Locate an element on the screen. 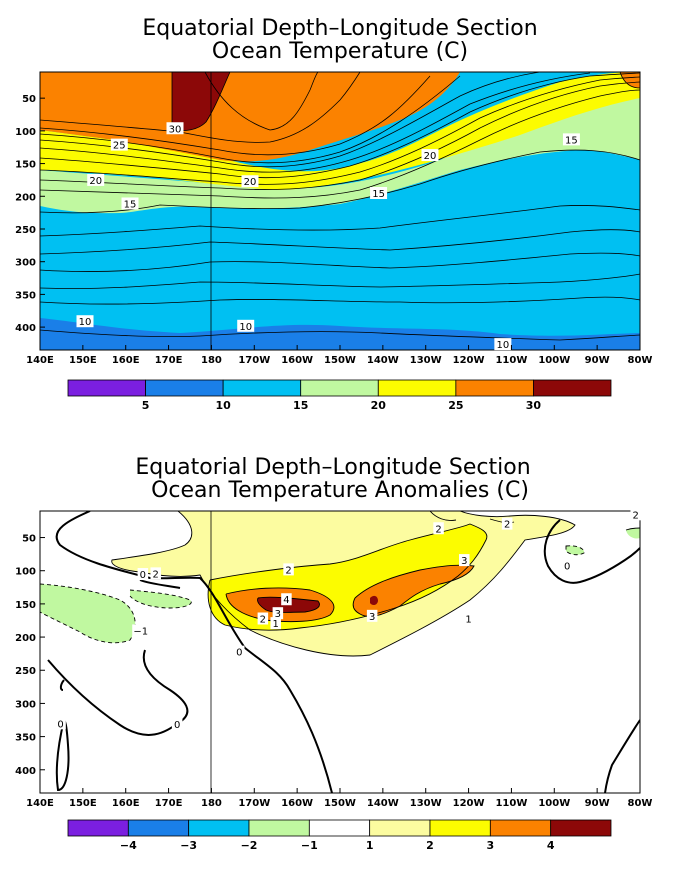  colorbar-tick-label: 20 is located at coordinates (379, 405).